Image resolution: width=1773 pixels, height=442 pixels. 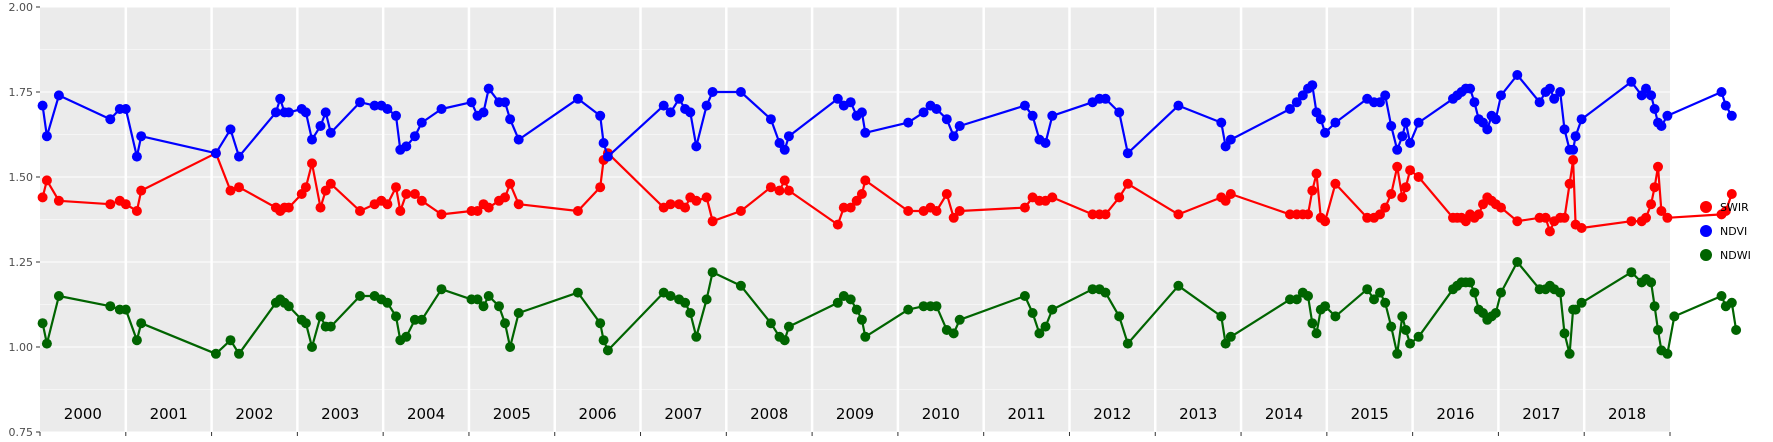 What do you see at coordinates (1735, 255) in the screenshot?
I see `legend-label-ndwi: NDWI` at bounding box center [1735, 255].